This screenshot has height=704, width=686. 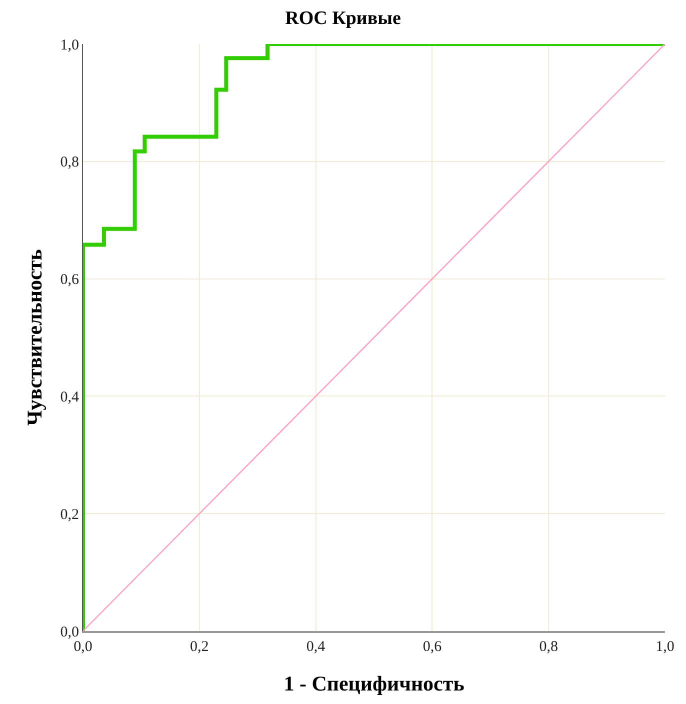 I want to click on x-axis-title: 1 - Специфичность, so click(x=374, y=684).